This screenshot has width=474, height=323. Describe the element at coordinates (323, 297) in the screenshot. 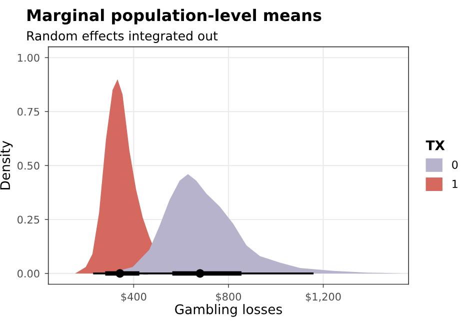

I see `x-tick-label: $1,200` at that location.